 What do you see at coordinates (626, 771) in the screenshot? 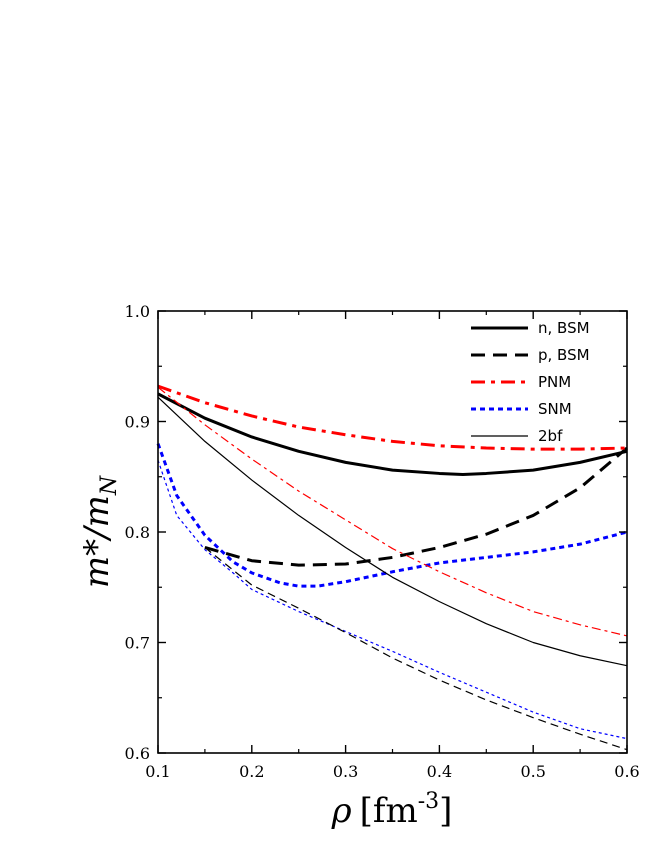
I see `x-tick-label: 0.6` at bounding box center [626, 771].